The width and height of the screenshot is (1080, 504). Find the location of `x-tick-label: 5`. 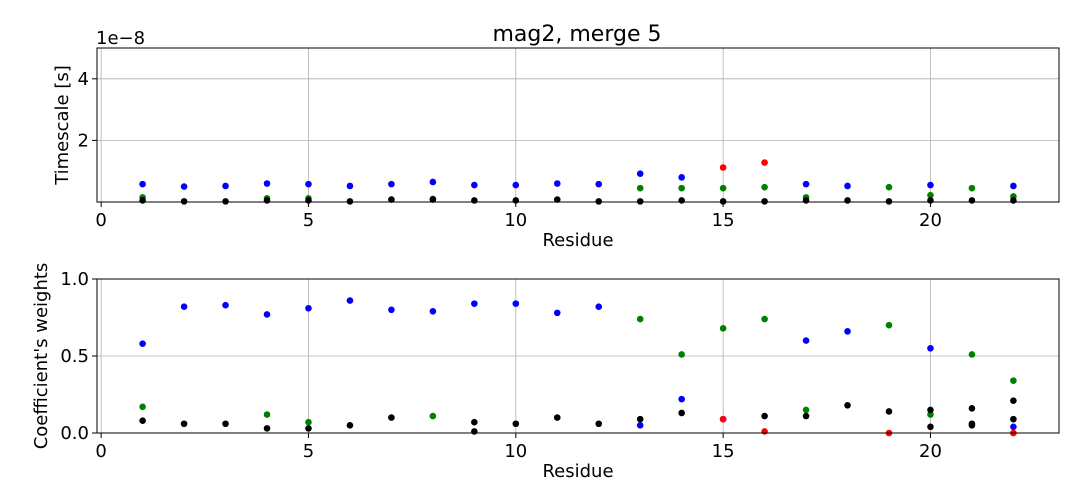

x-tick-label: 5 is located at coordinates (308, 451).